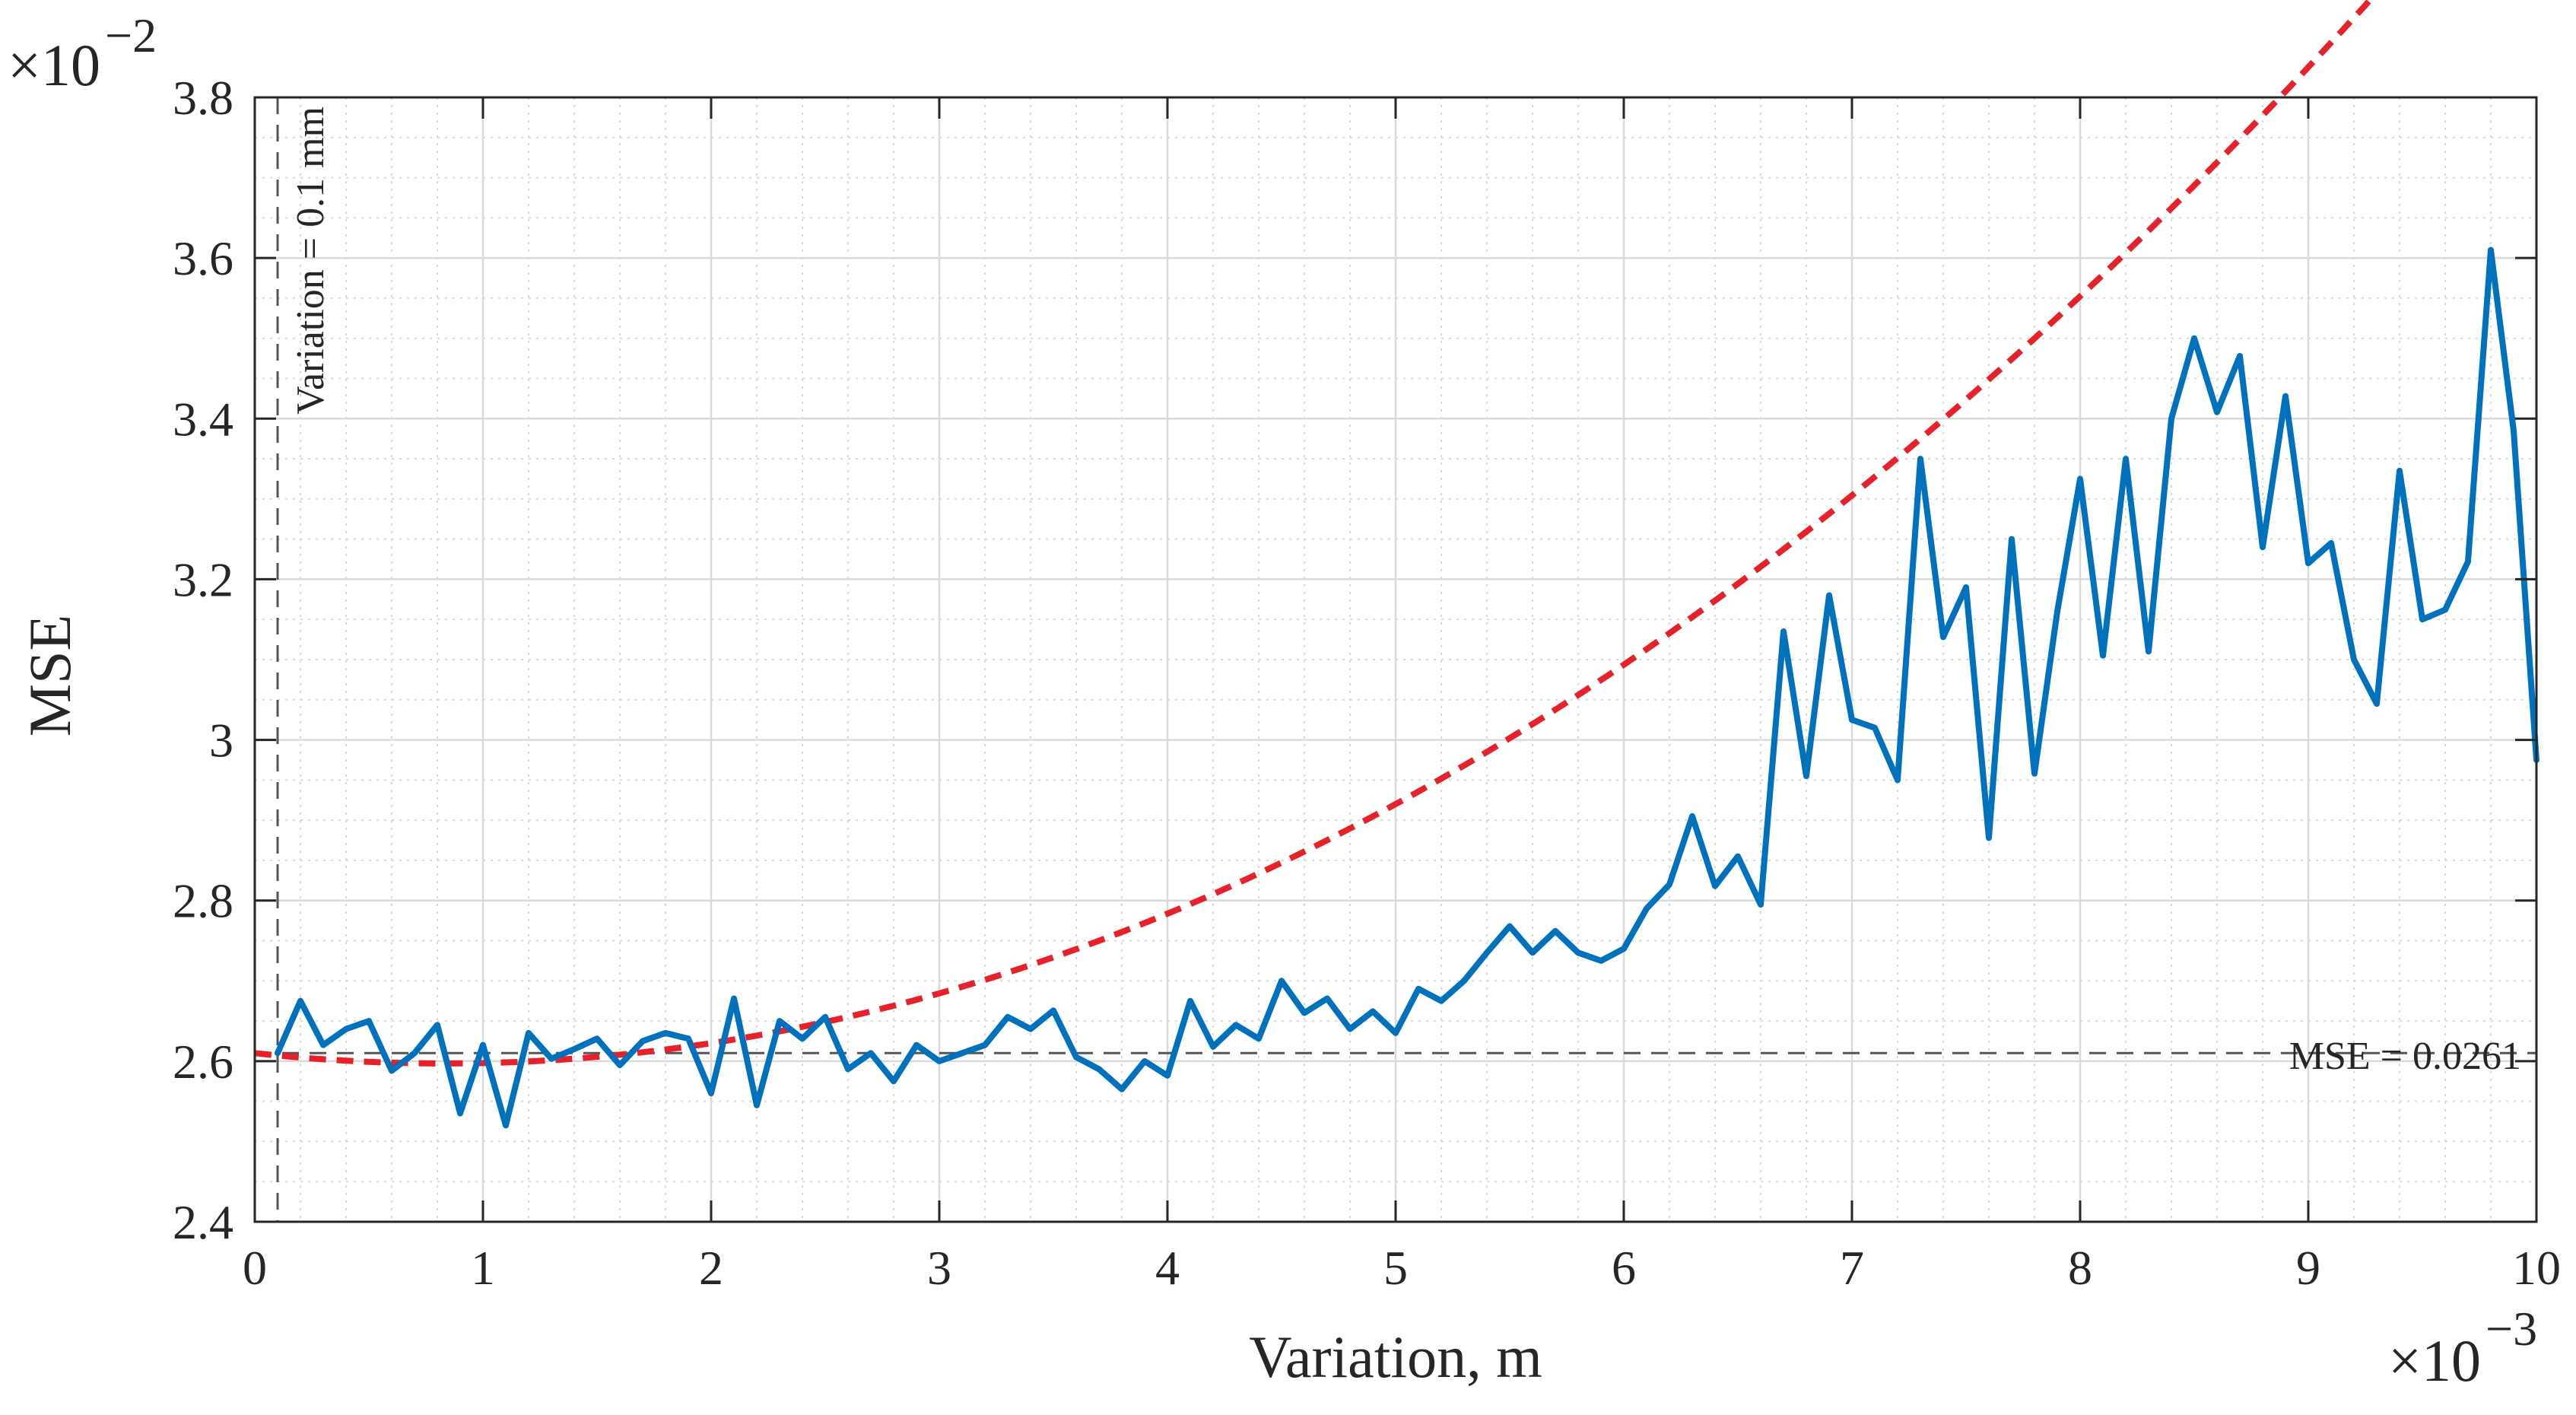 The width and height of the screenshot is (2576, 1415). I want to click on x-tick-label: 8, so click(2080, 1268).